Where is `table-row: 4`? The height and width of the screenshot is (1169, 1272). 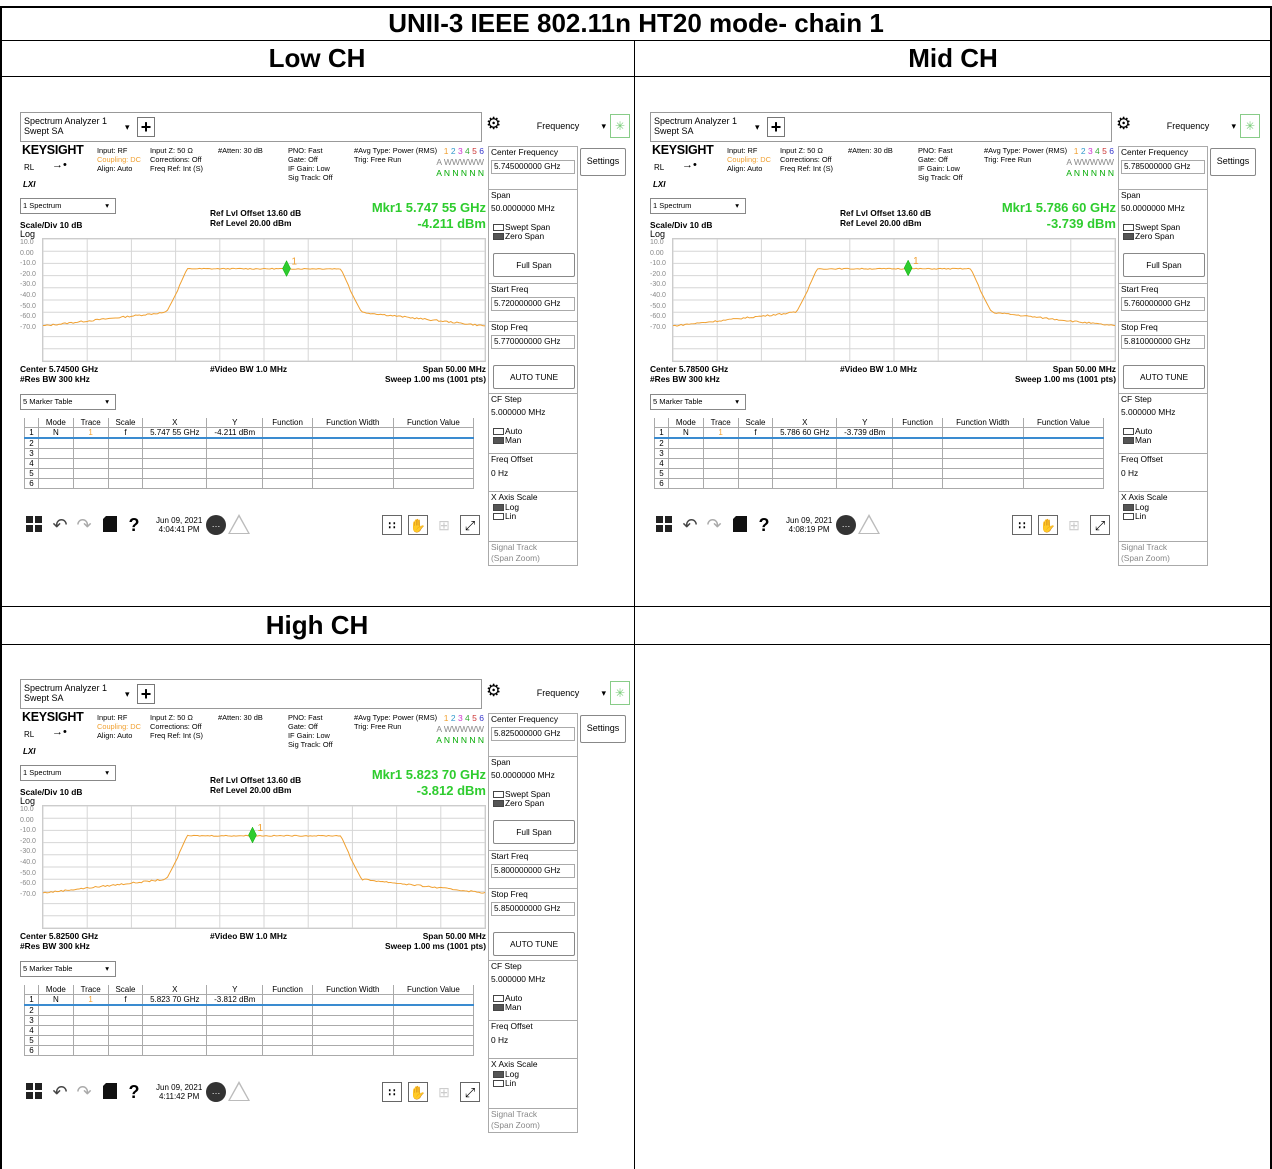
table-row: 4 is located at coordinates (249, 463).